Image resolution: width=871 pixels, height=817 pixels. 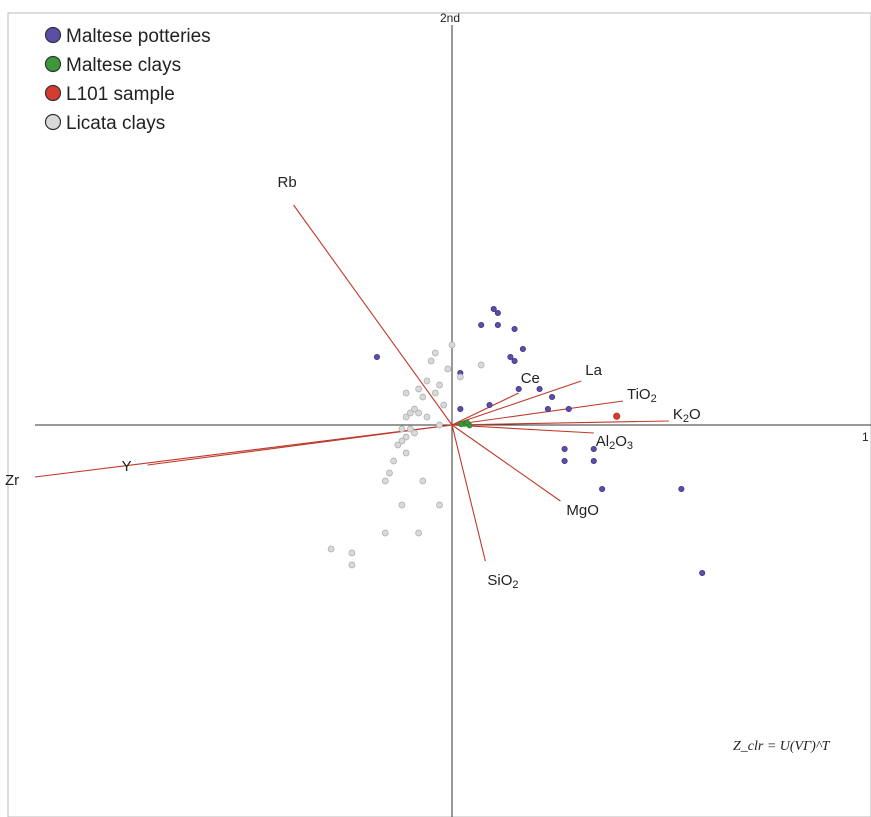 I want to click on legend-marker-licata-clays, so click(x=53, y=122).